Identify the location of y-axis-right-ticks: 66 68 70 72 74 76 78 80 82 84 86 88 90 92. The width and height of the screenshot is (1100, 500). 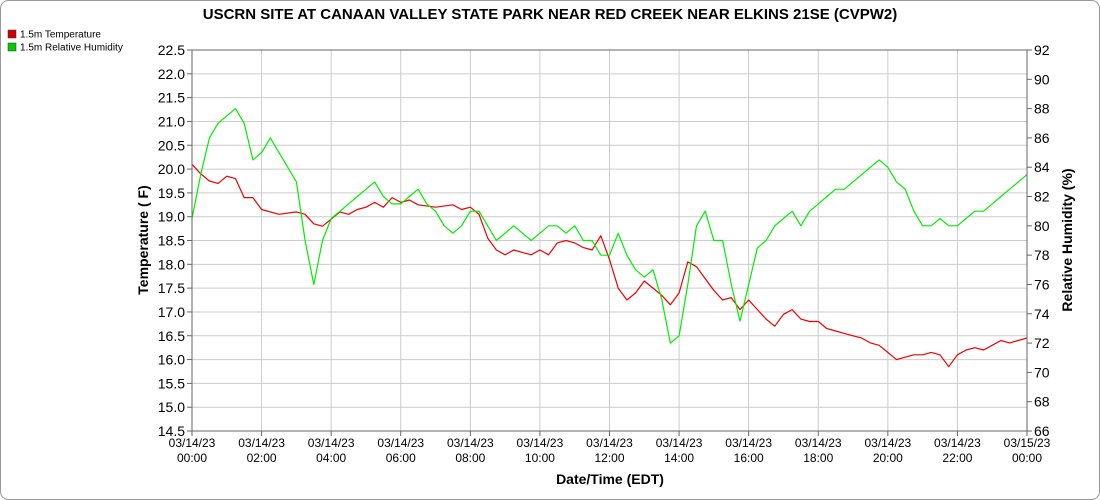
(1038, 240).